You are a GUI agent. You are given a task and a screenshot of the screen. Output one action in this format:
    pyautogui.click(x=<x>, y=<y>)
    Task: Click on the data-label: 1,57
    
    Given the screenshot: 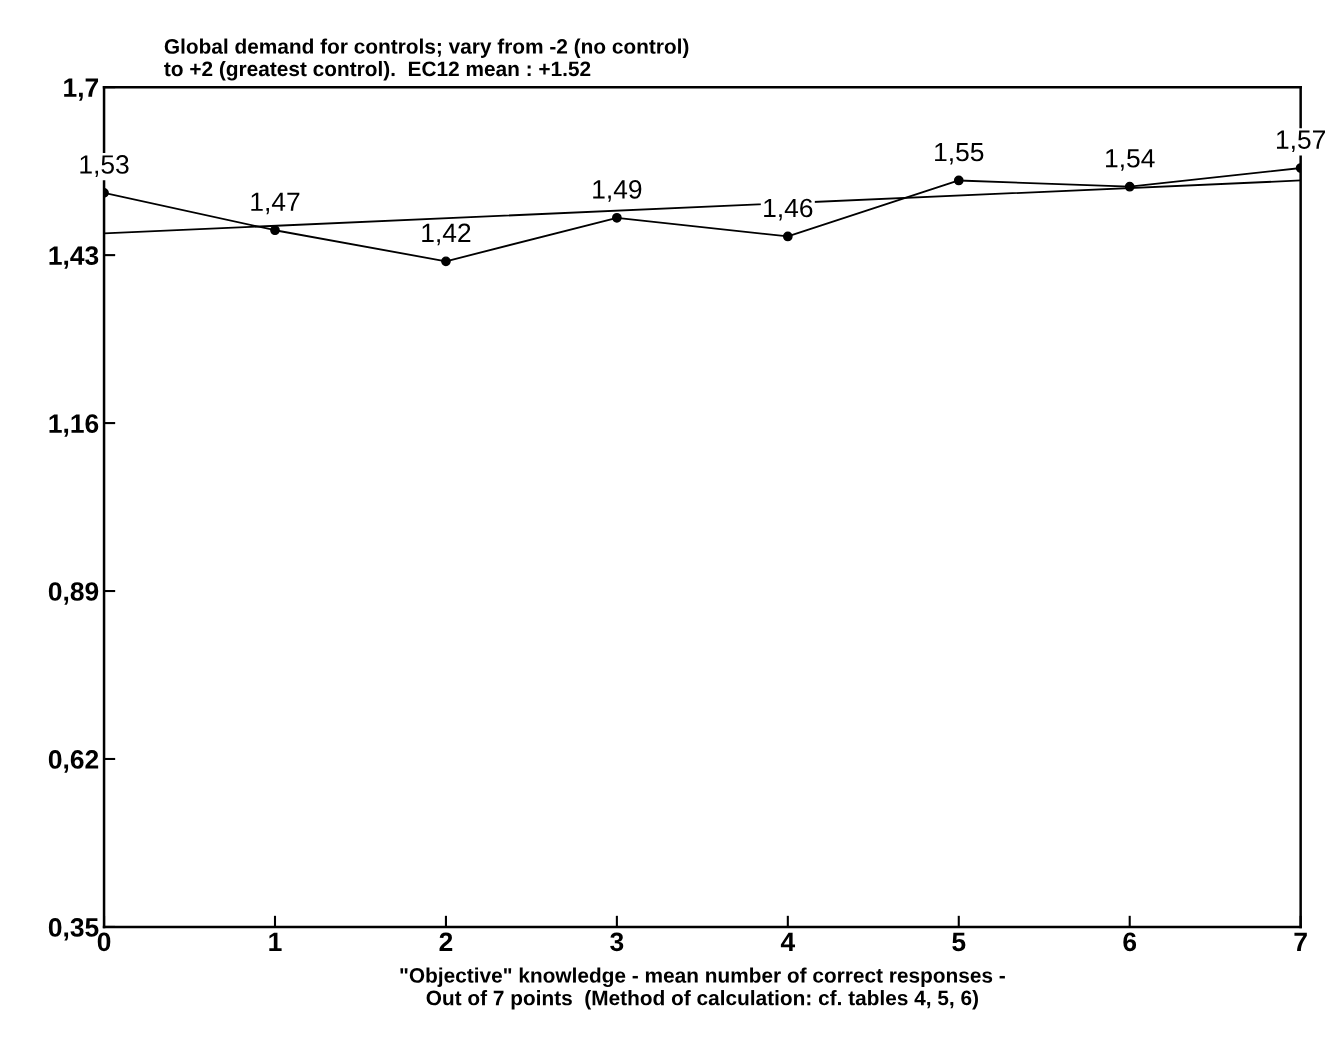 What is the action you would take?
    pyautogui.click(x=1301, y=141)
    